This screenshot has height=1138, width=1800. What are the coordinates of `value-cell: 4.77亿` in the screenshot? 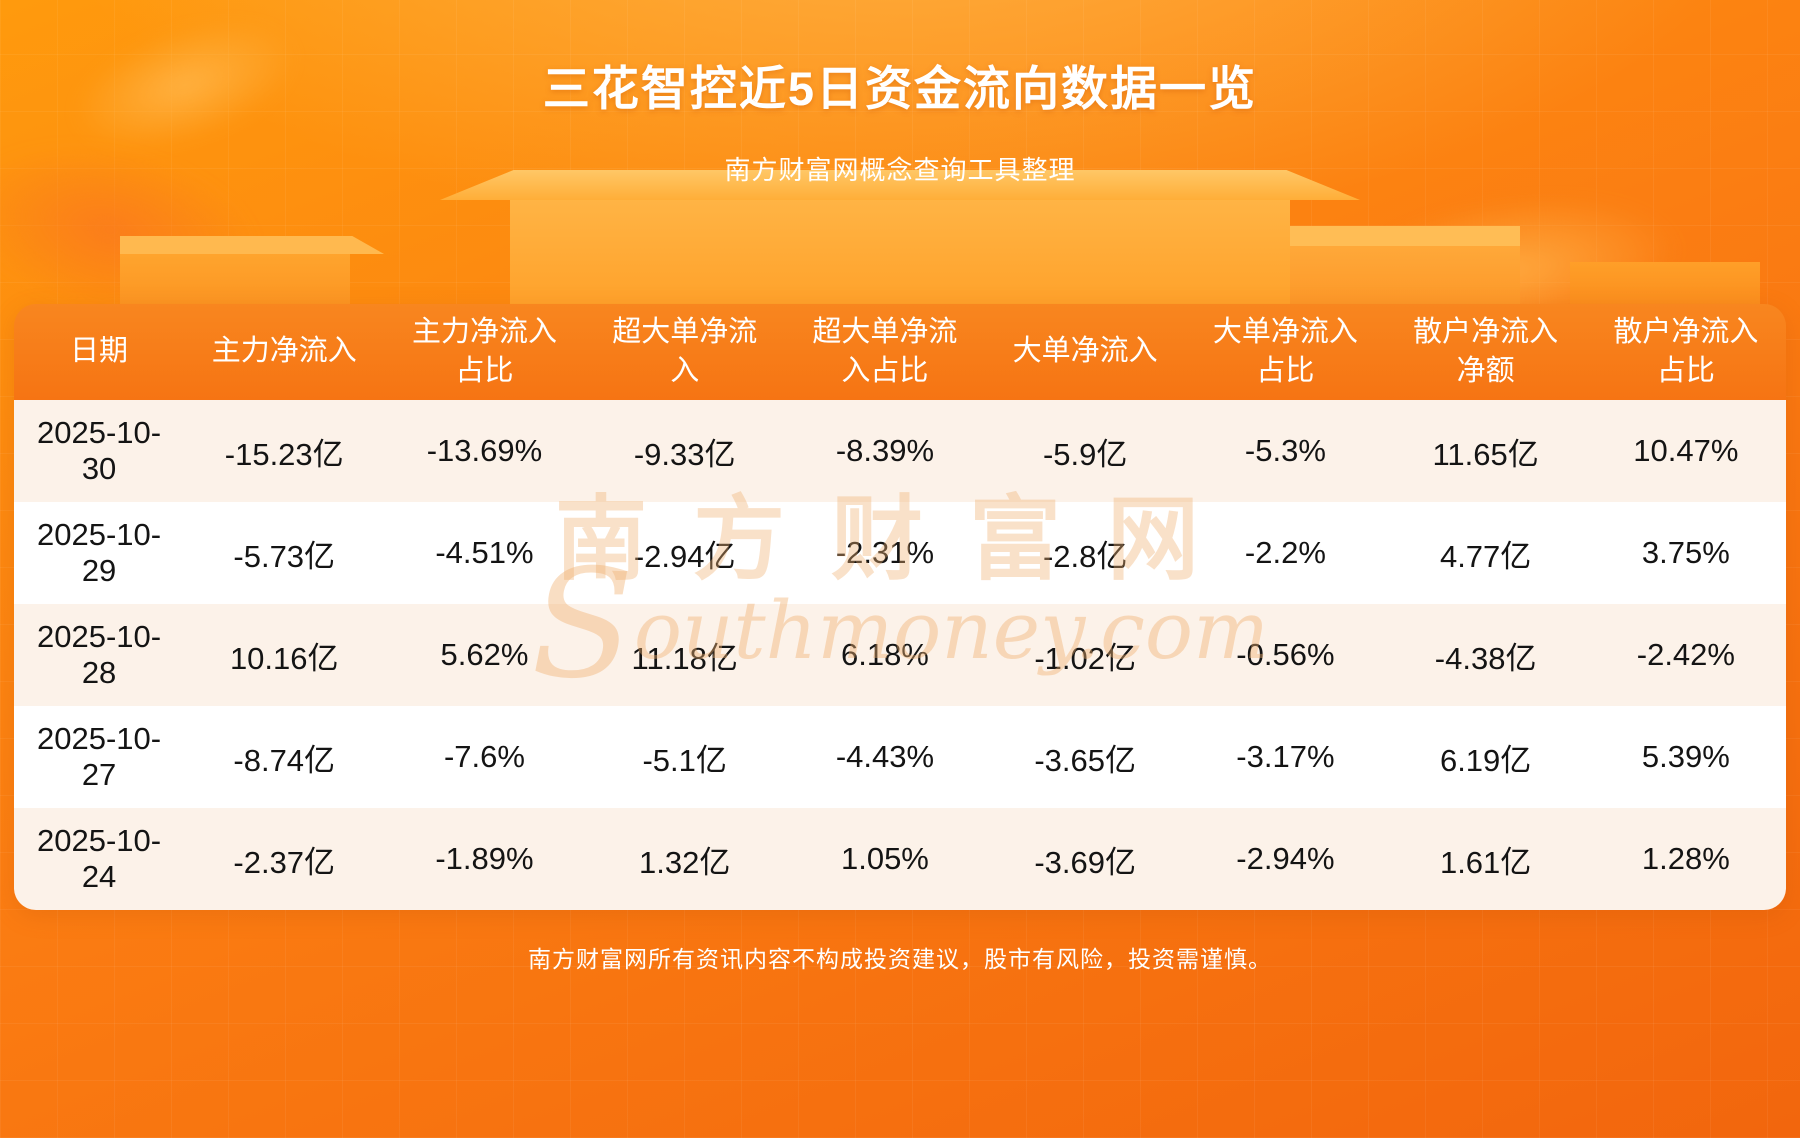 It's located at (1485, 553).